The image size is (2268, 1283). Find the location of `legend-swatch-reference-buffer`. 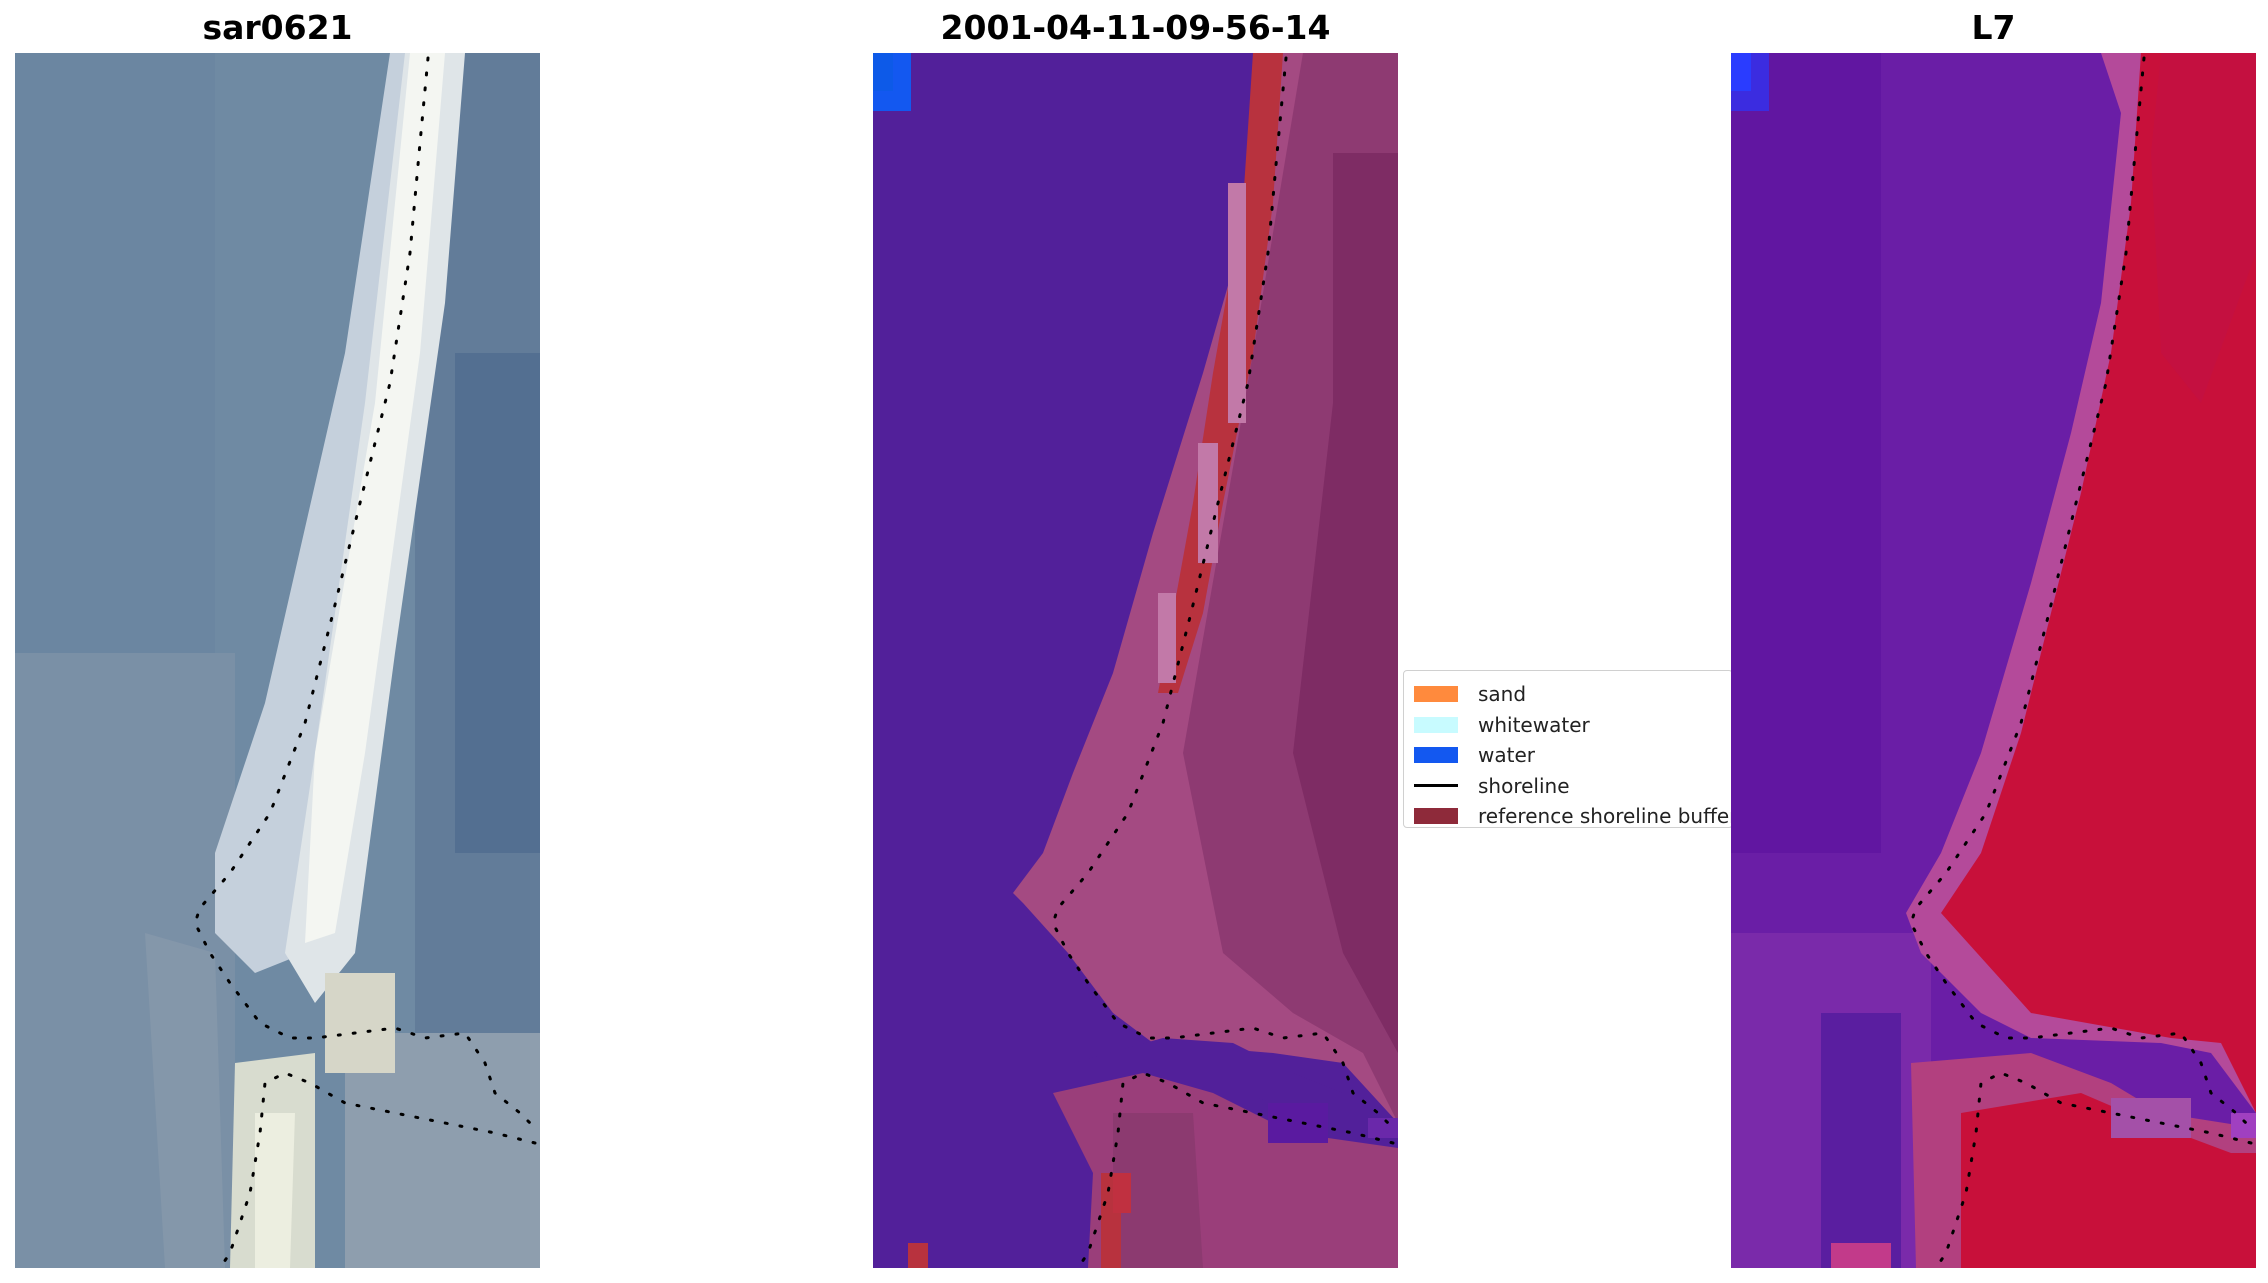

legend-swatch-reference-buffer is located at coordinates (1436, 816).